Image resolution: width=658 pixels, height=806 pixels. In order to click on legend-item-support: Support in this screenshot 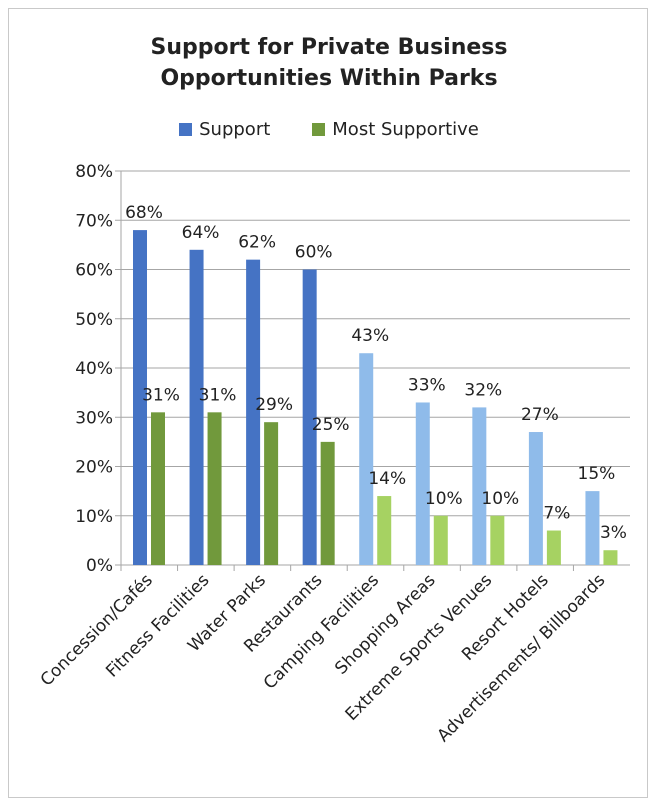, I will do `click(224, 129)`.